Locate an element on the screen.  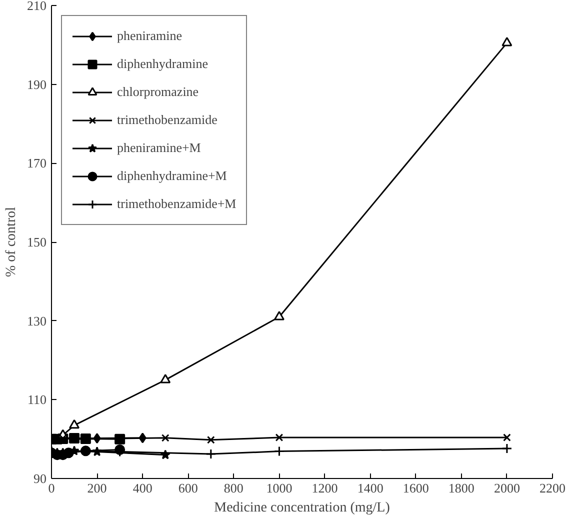
x-tick-label: 600 is located at coordinates (188, 488).